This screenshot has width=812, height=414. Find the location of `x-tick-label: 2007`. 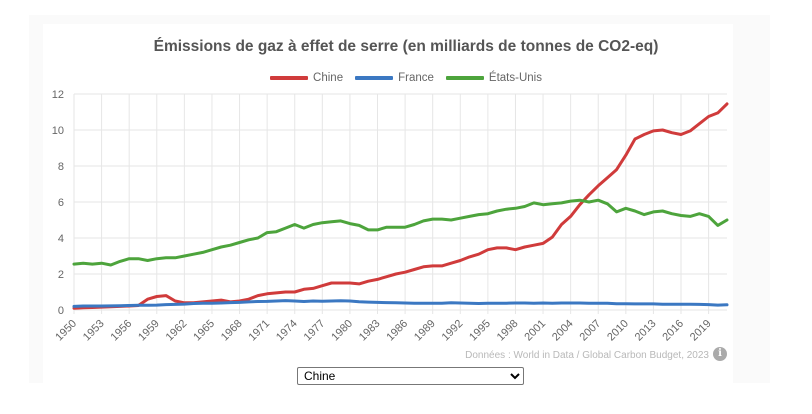

x-tick-label: 2007 is located at coordinates (591, 331).